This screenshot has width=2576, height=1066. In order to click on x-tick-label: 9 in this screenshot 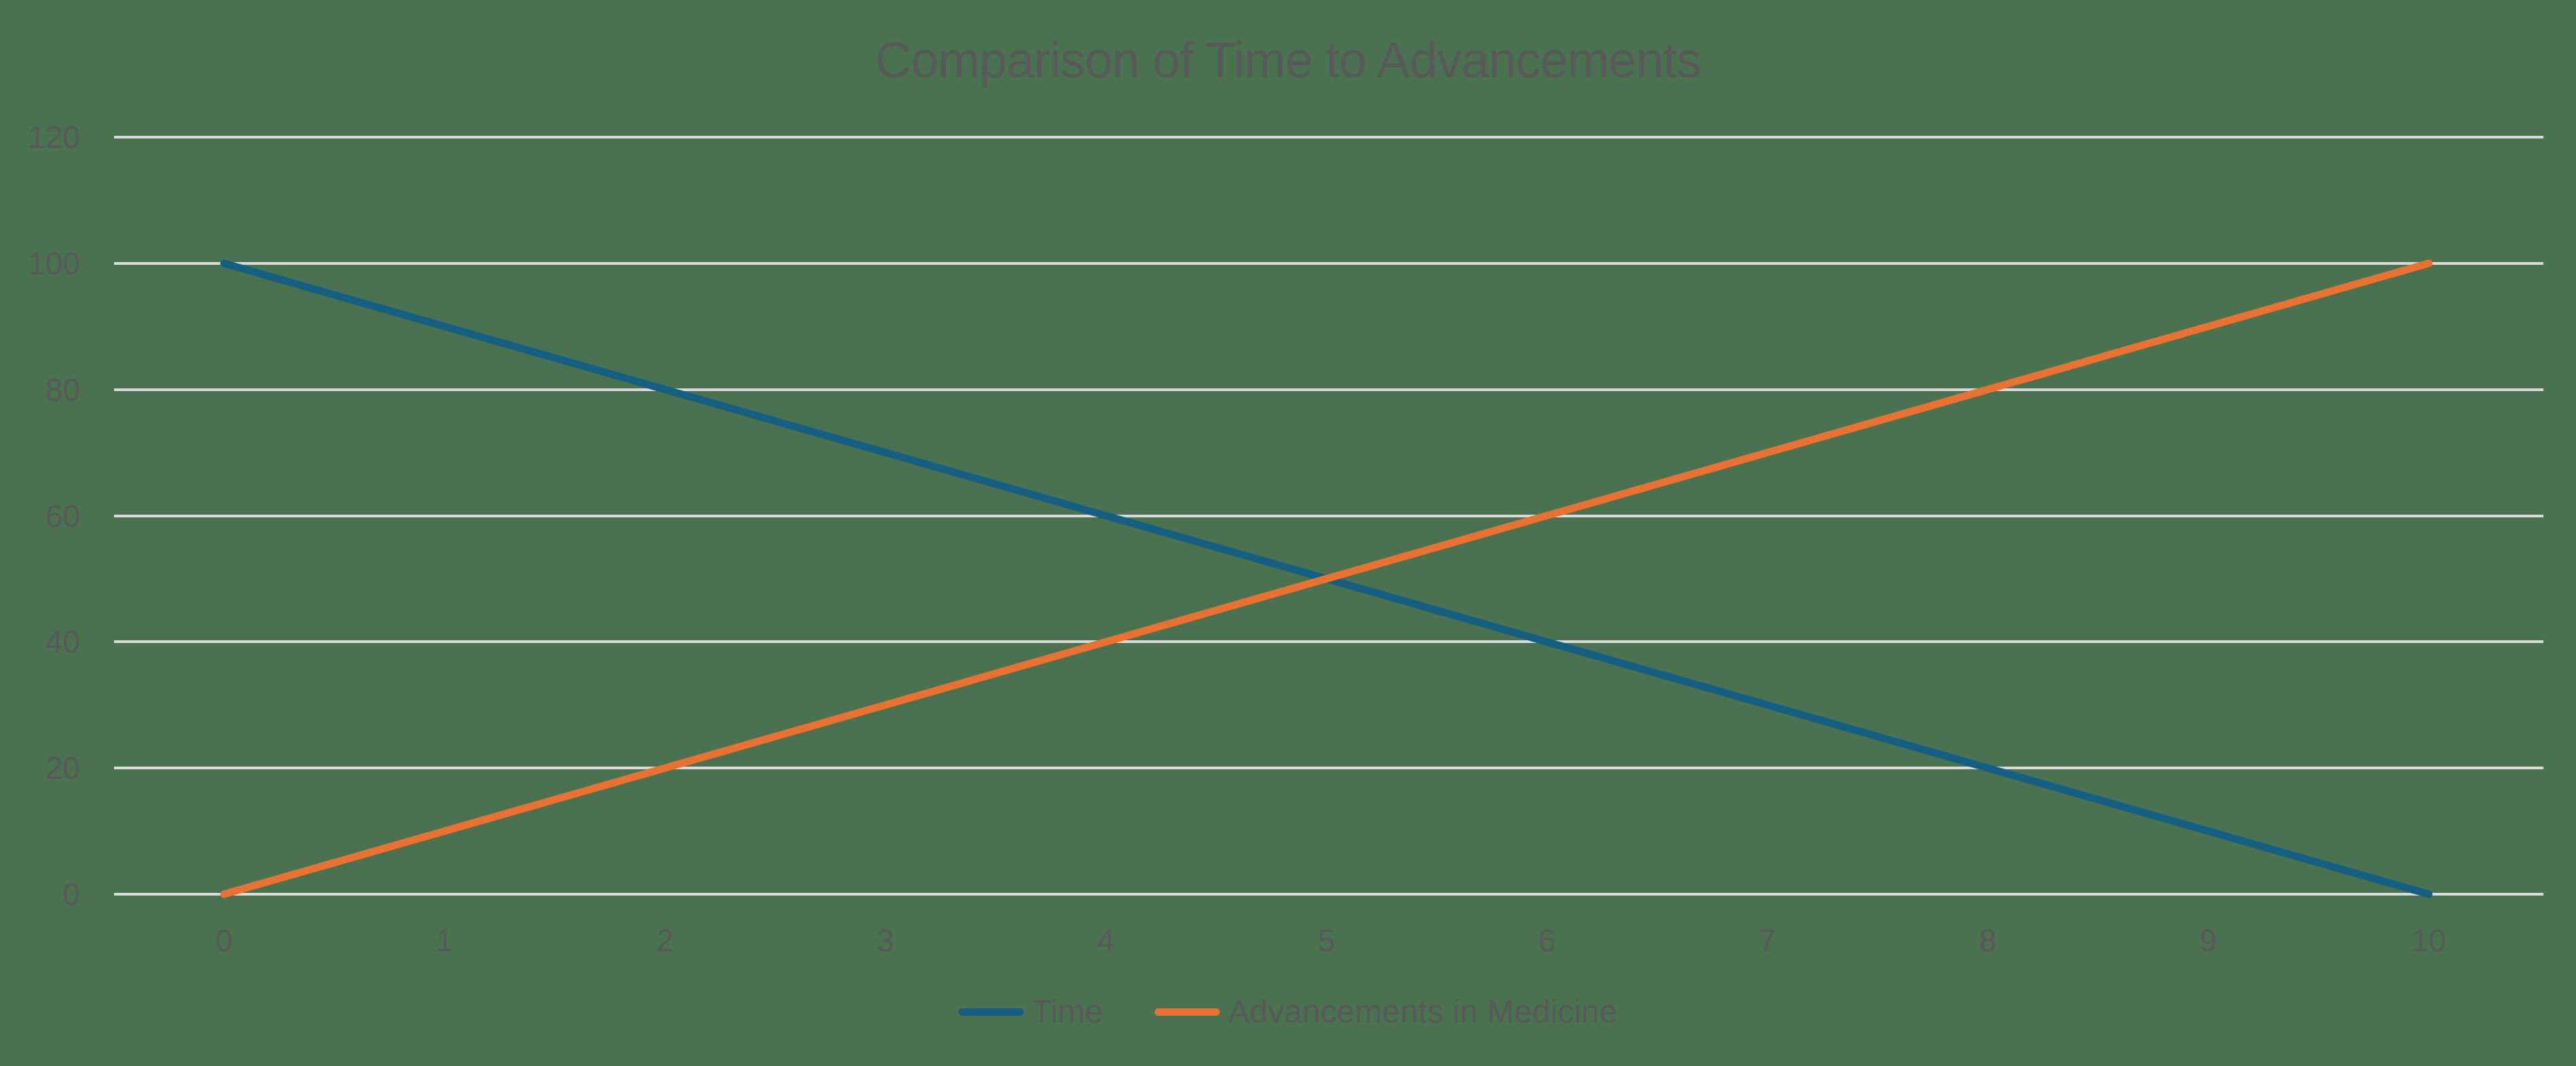, I will do `click(2208, 940)`.